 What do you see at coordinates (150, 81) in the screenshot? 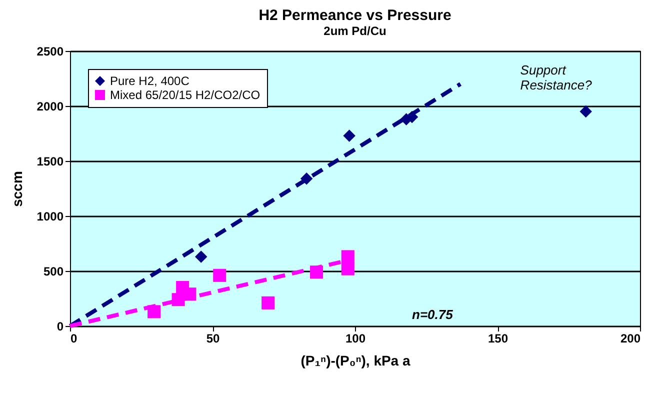
I see `legend-label: Pure H2, 400C` at bounding box center [150, 81].